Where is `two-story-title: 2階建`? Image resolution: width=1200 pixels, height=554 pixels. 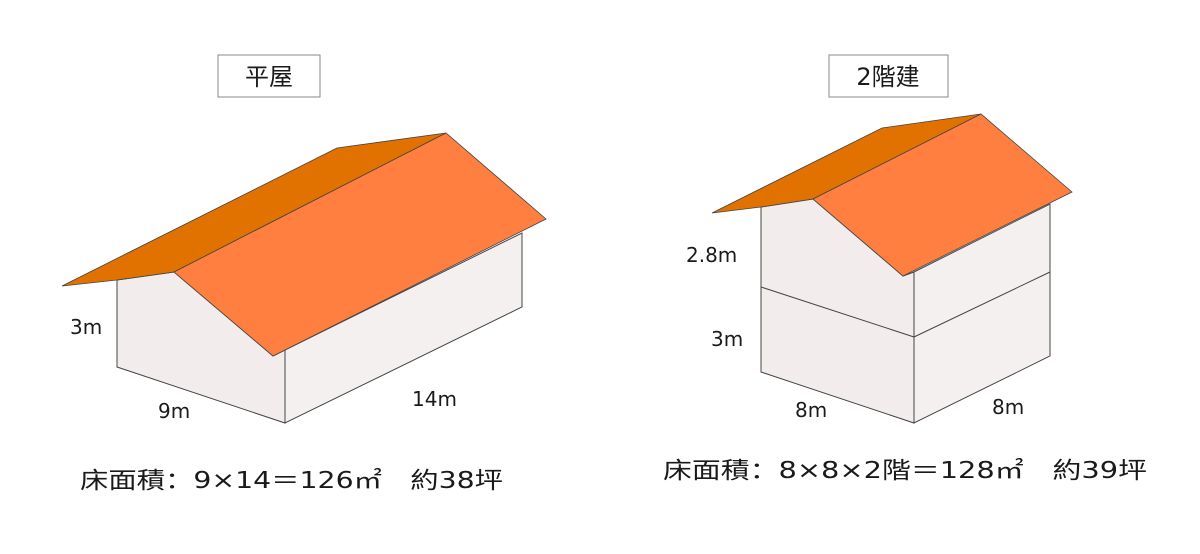 two-story-title: 2階建 is located at coordinates (887, 77).